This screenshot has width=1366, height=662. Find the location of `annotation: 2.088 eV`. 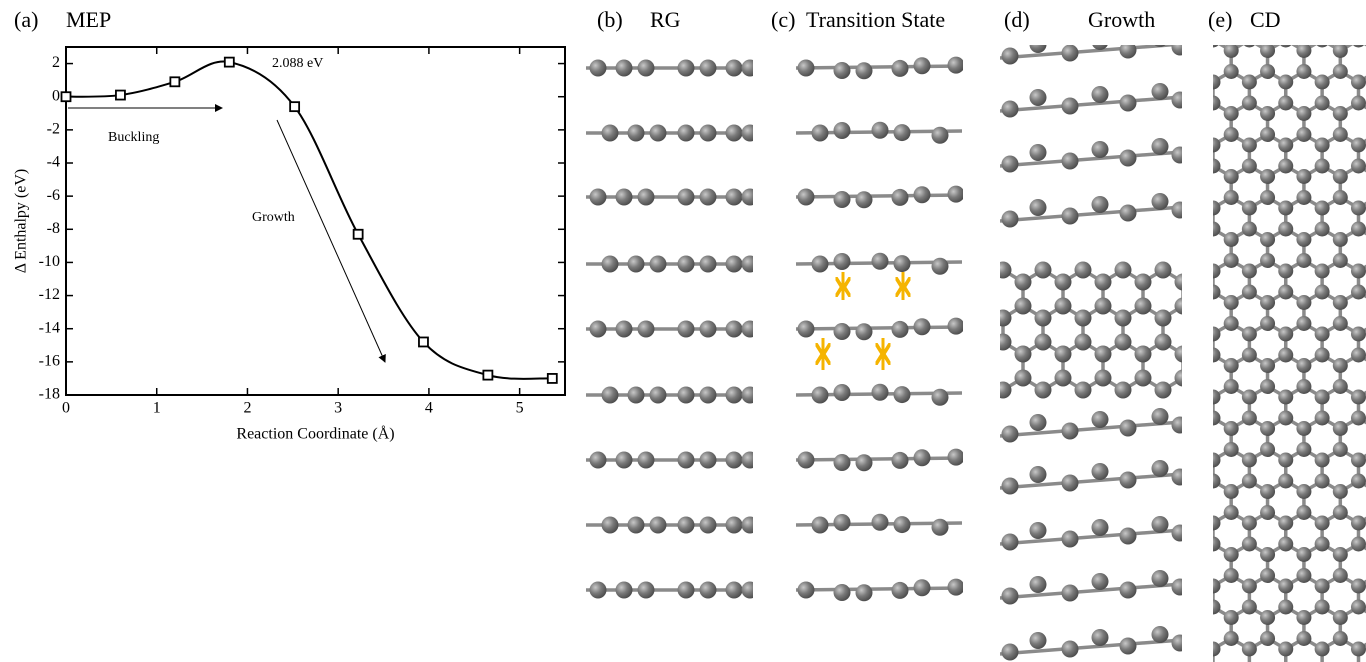

annotation: 2.088 eV is located at coordinates (297, 63).